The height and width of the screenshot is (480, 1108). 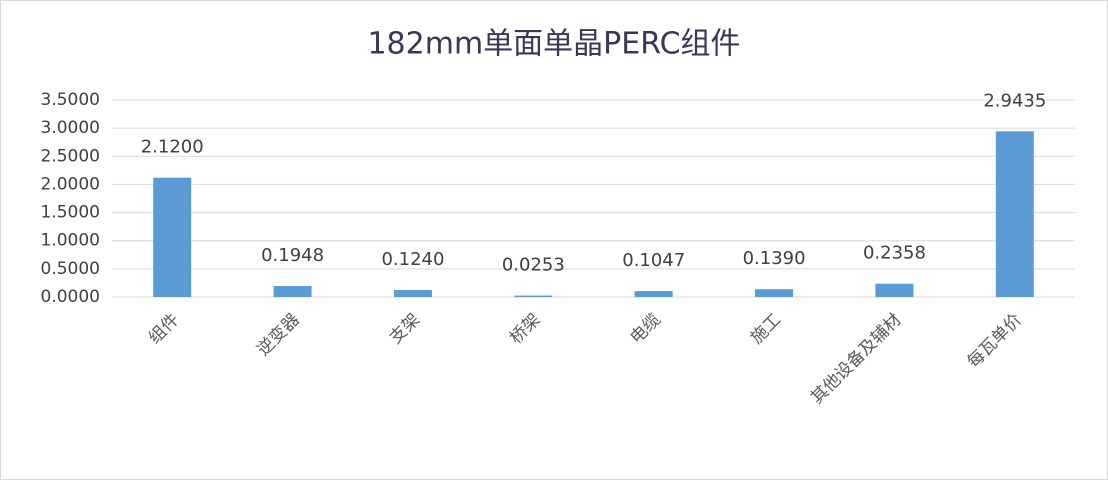 I want to click on value-label: 2.1200, so click(x=172, y=147).